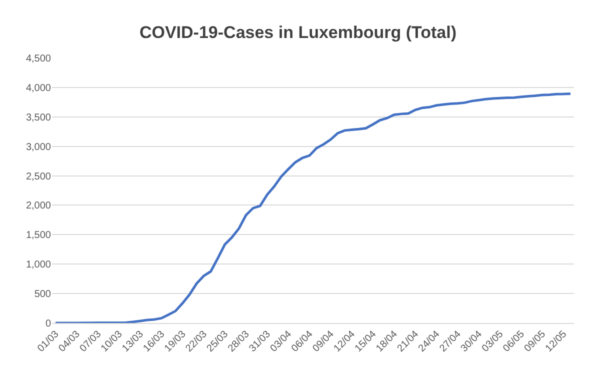 The width and height of the screenshot is (596, 373). What do you see at coordinates (39, 59) in the screenshot?
I see `y-tick-label: 4,500` at bounding box center [39, 59].